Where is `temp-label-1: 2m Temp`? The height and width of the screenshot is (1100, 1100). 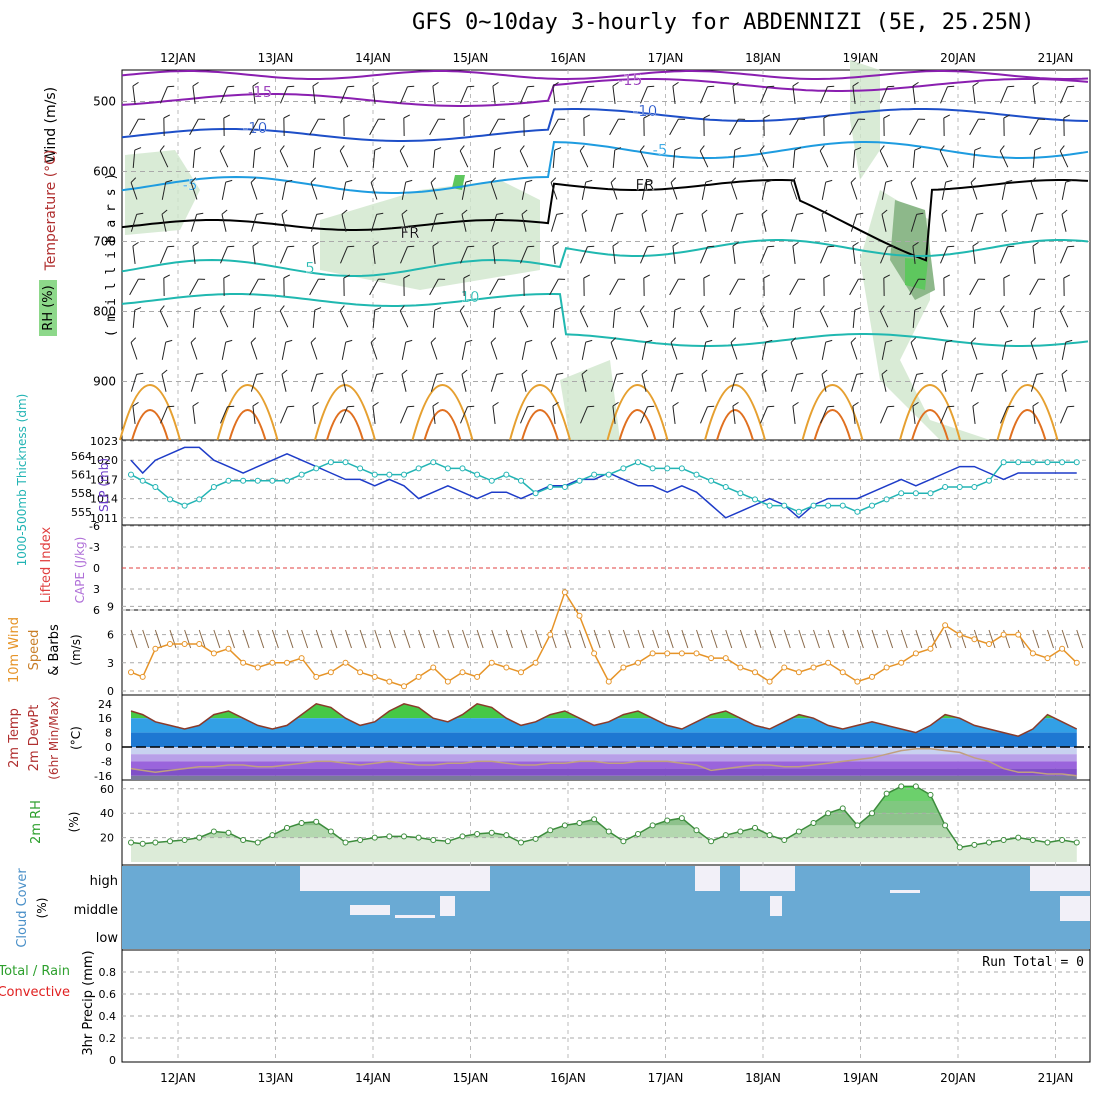 temp-label-1: 2m Temp is located at coordinates (14, 738).